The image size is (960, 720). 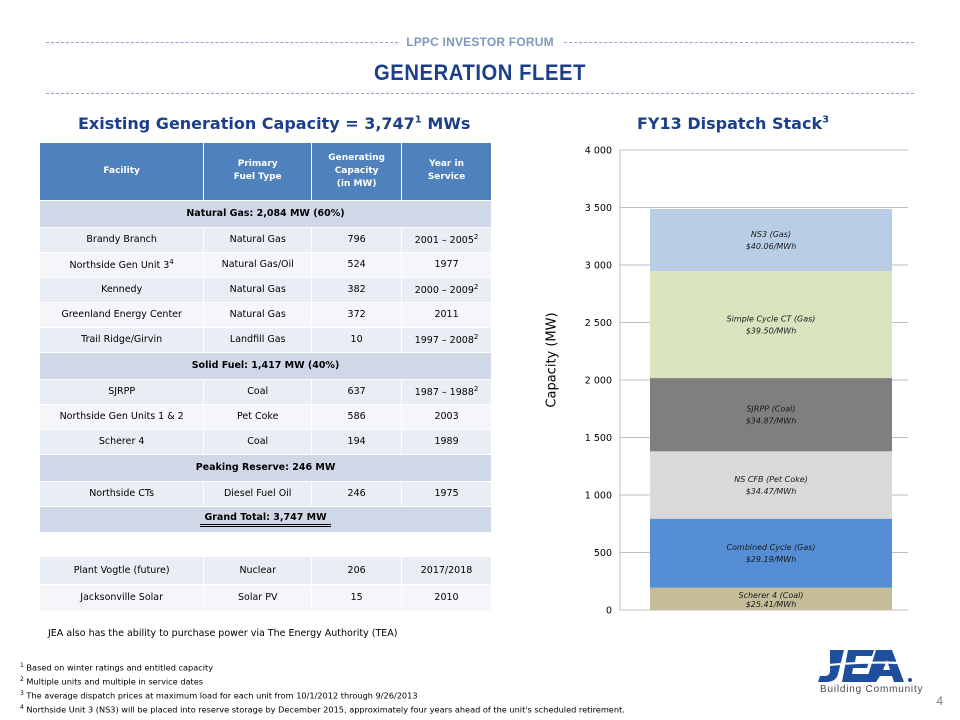 What do you see at coordinates (258, 571) in the screenshot?
I see `cell-fuel: Nuclear` at bounding box center [258, 571].